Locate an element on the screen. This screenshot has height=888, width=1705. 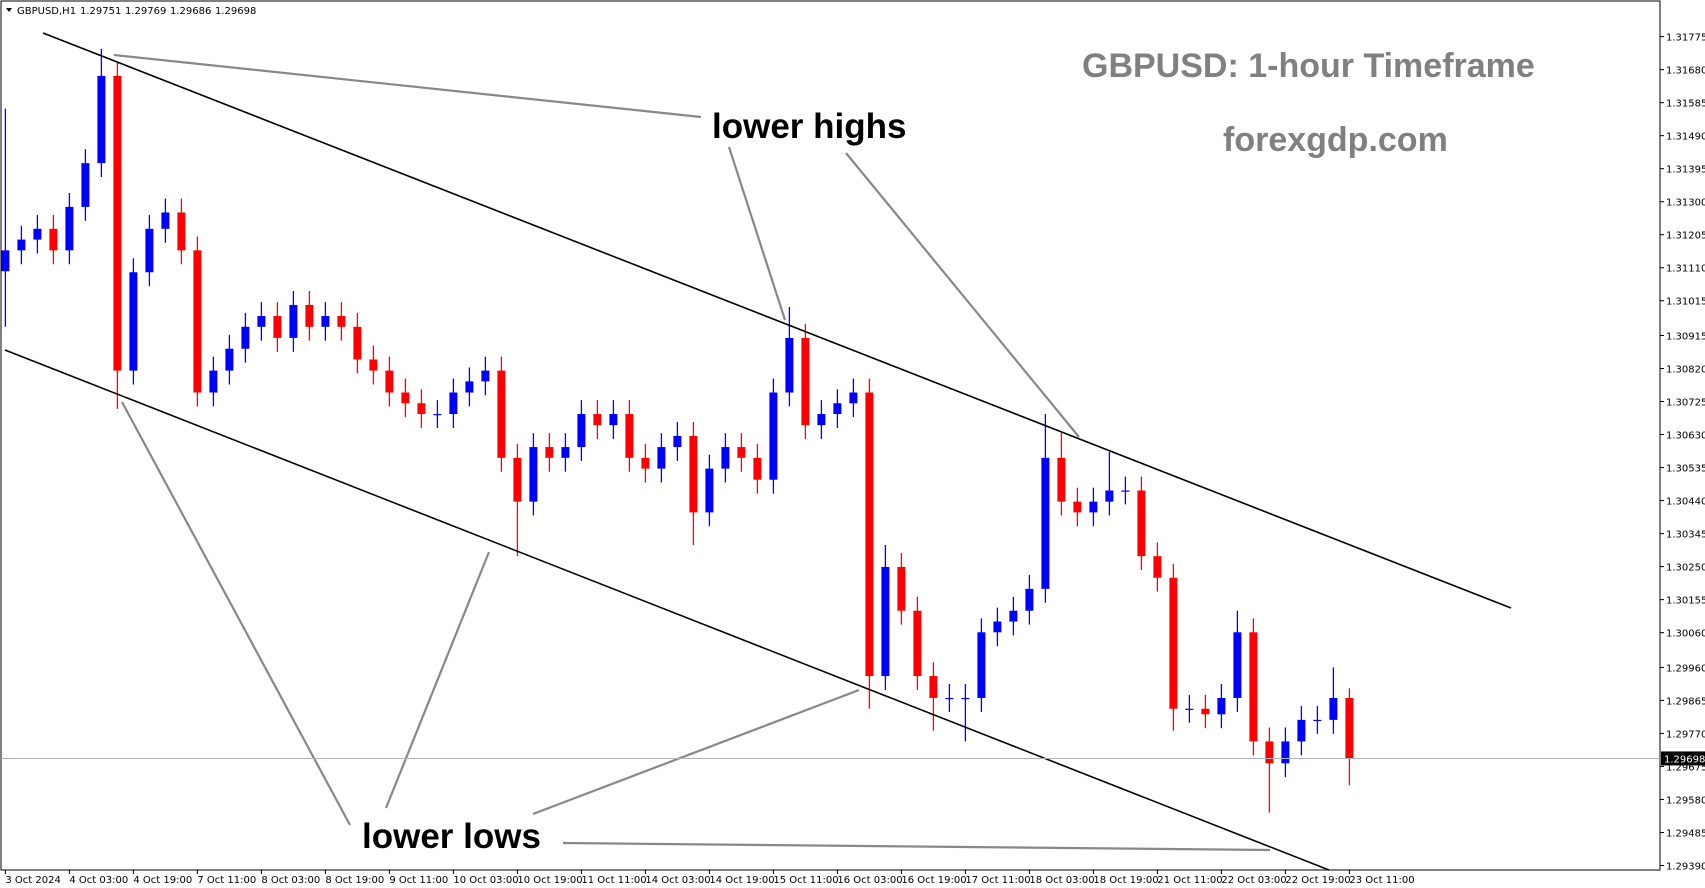
x-tick-label: 10 Oct 19:00 is located at coordinates (549, 880).